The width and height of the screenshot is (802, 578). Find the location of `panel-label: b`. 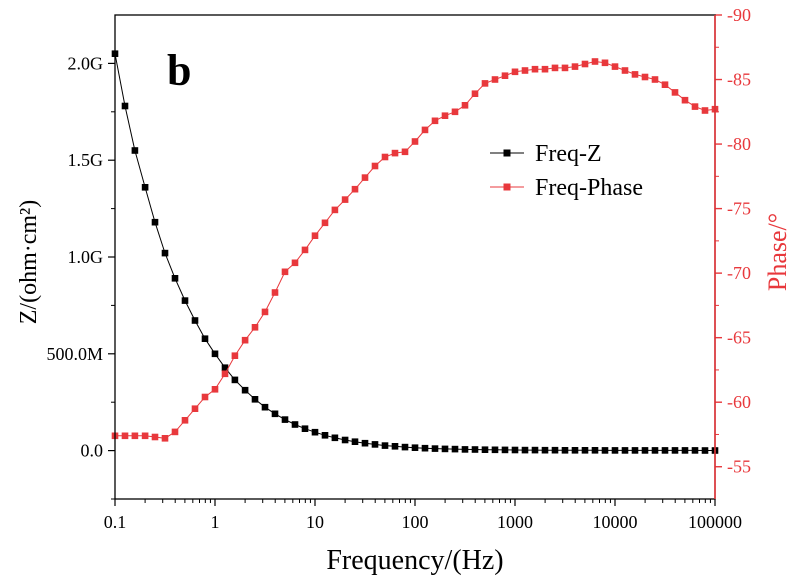

panel-label: b is located at coordinates (179, 70).